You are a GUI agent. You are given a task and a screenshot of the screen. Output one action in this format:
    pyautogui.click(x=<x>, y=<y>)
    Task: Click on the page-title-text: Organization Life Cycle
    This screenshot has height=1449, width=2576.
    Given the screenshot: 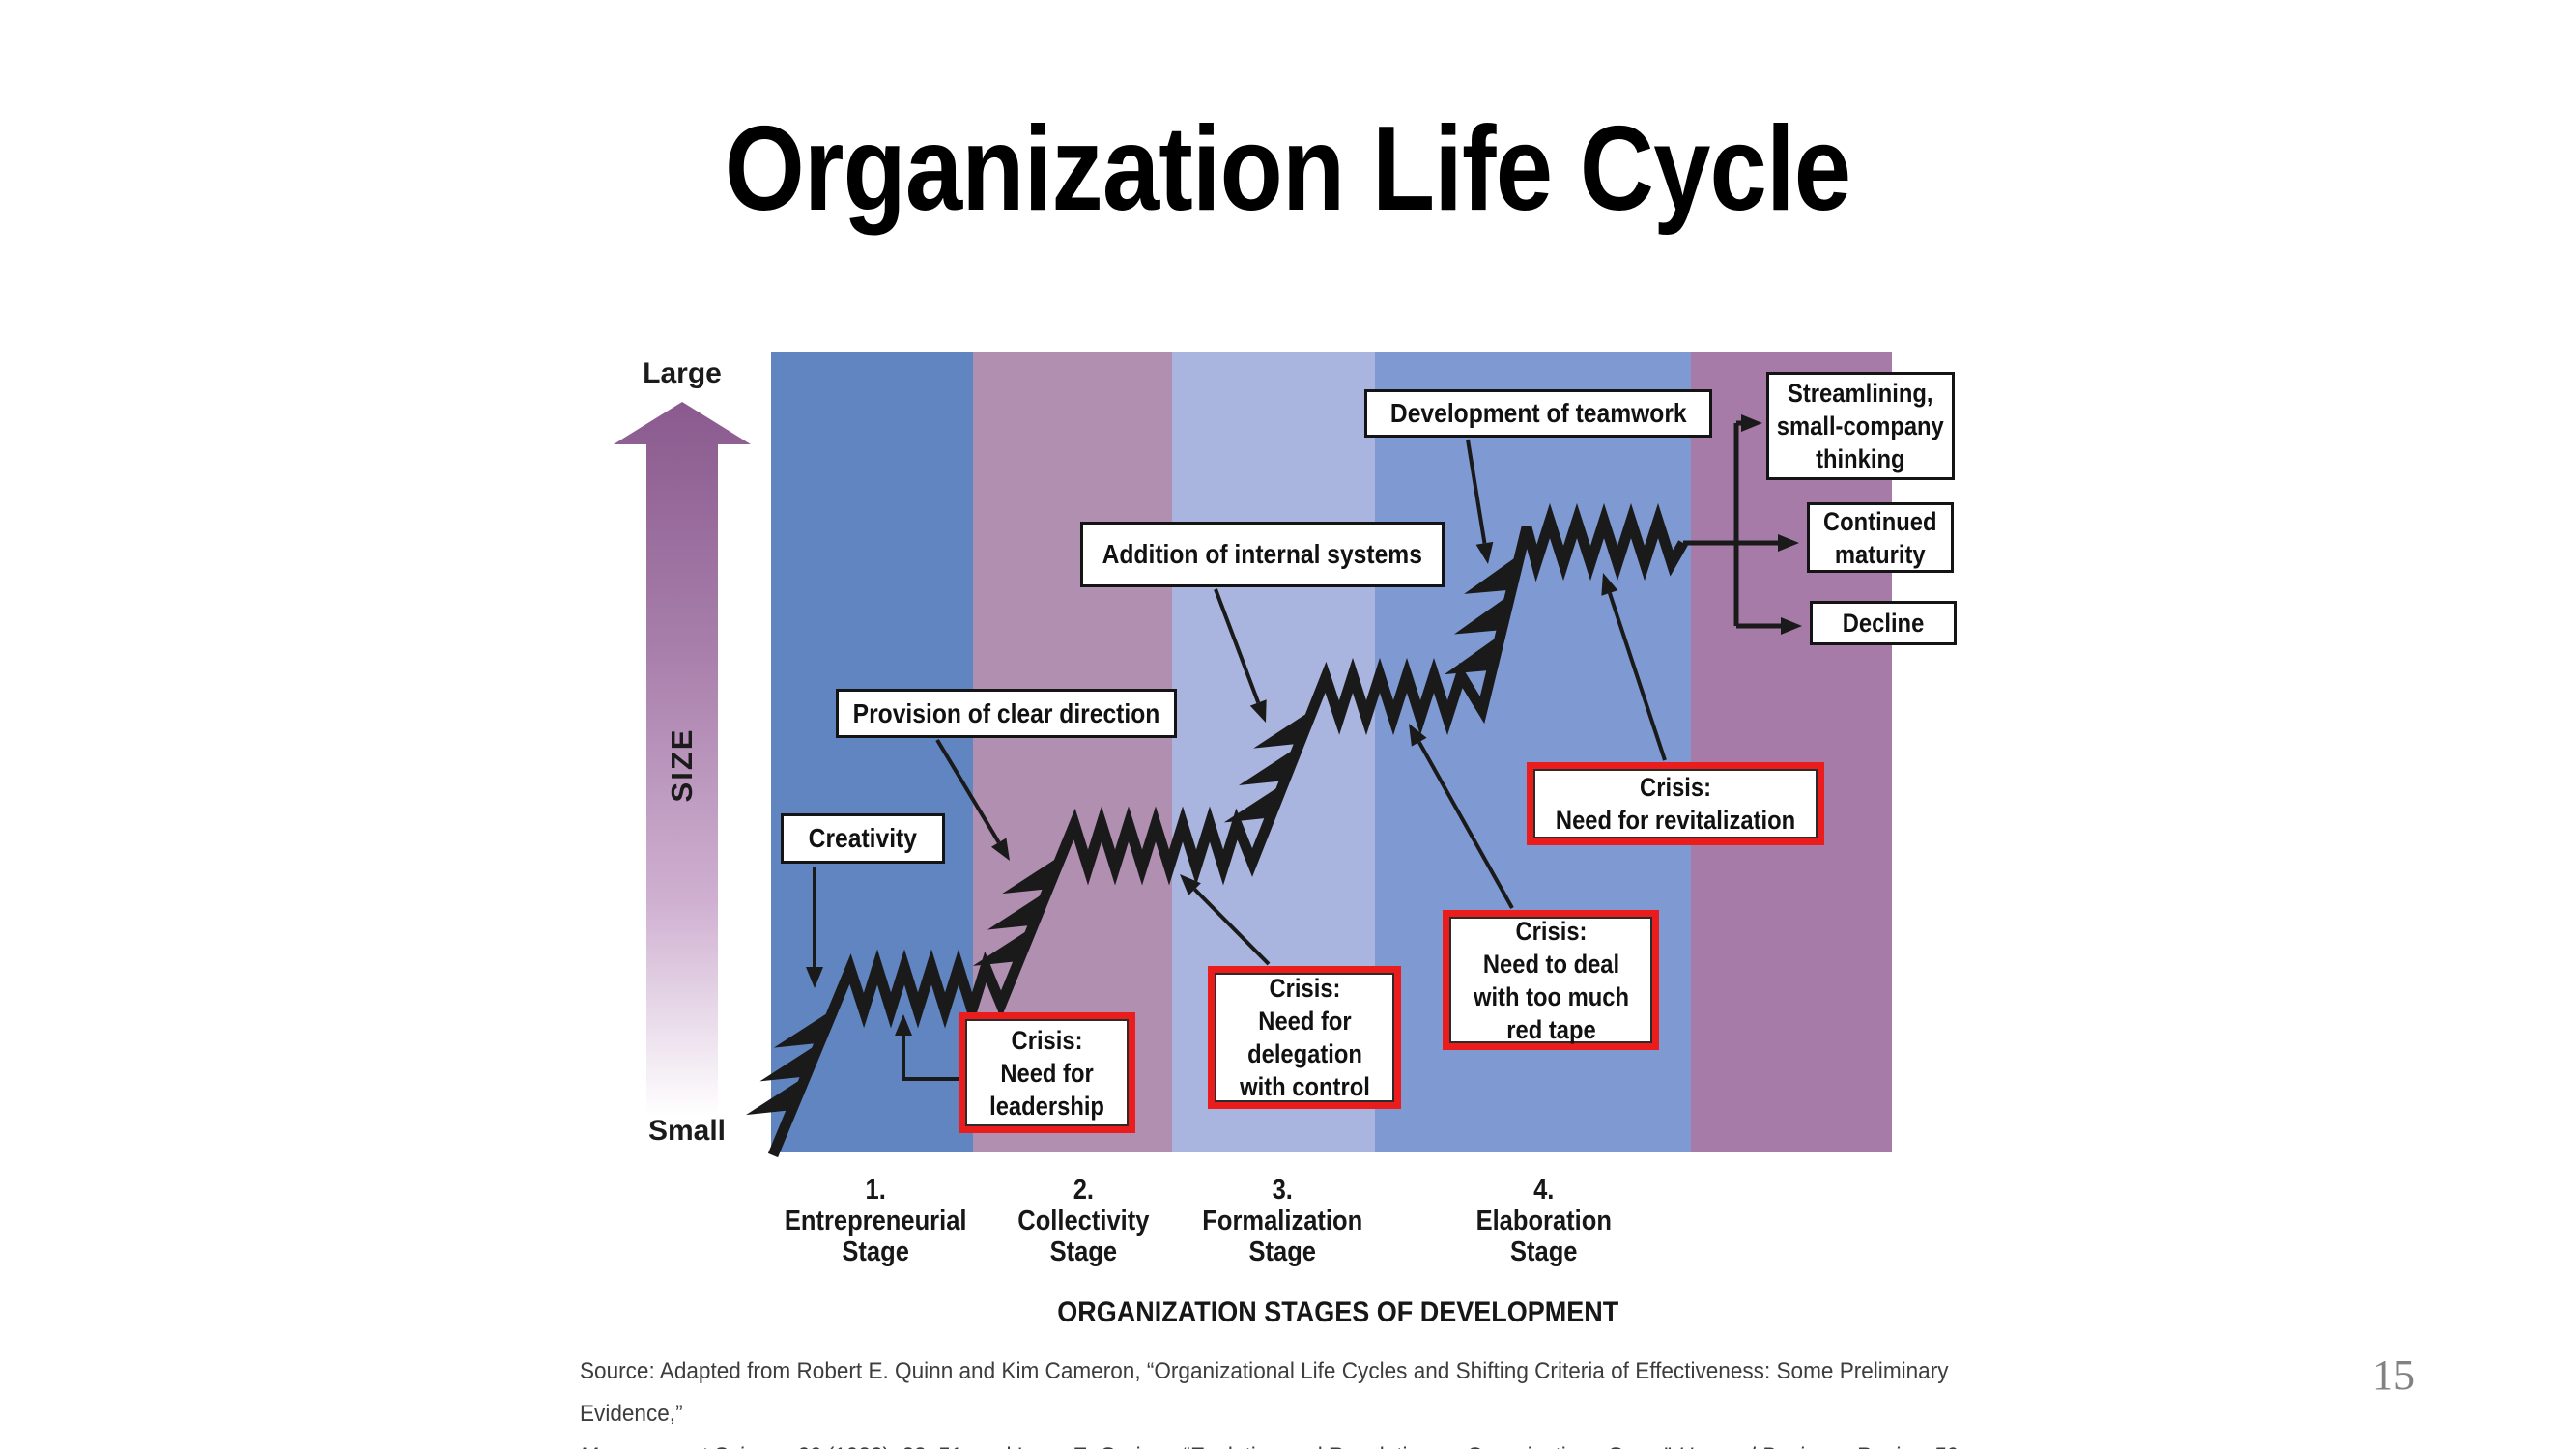 What is the action you would take?
    pyautogui.click(x=1288, y=169)
    